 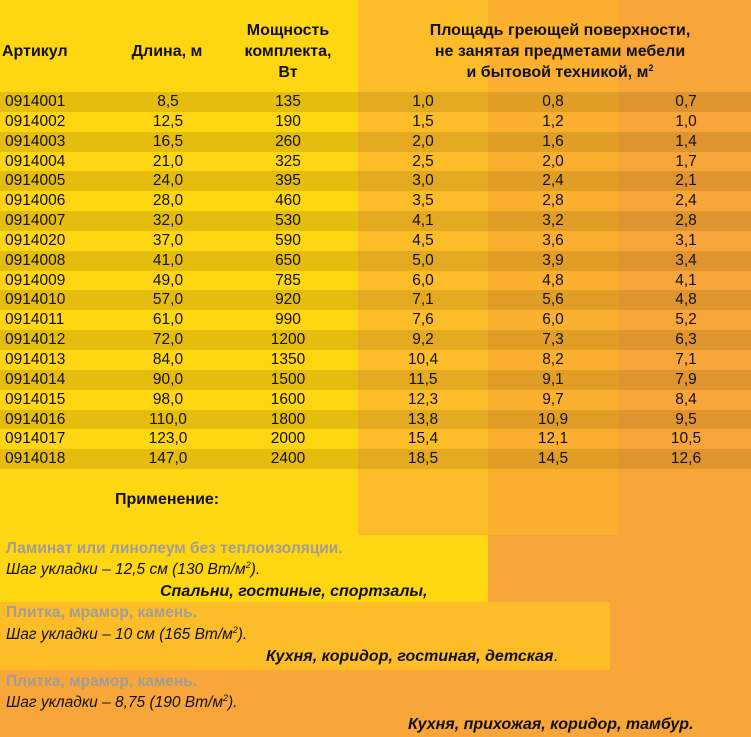 I want to click on power-cell: 2000, so click(x=288, y=439).